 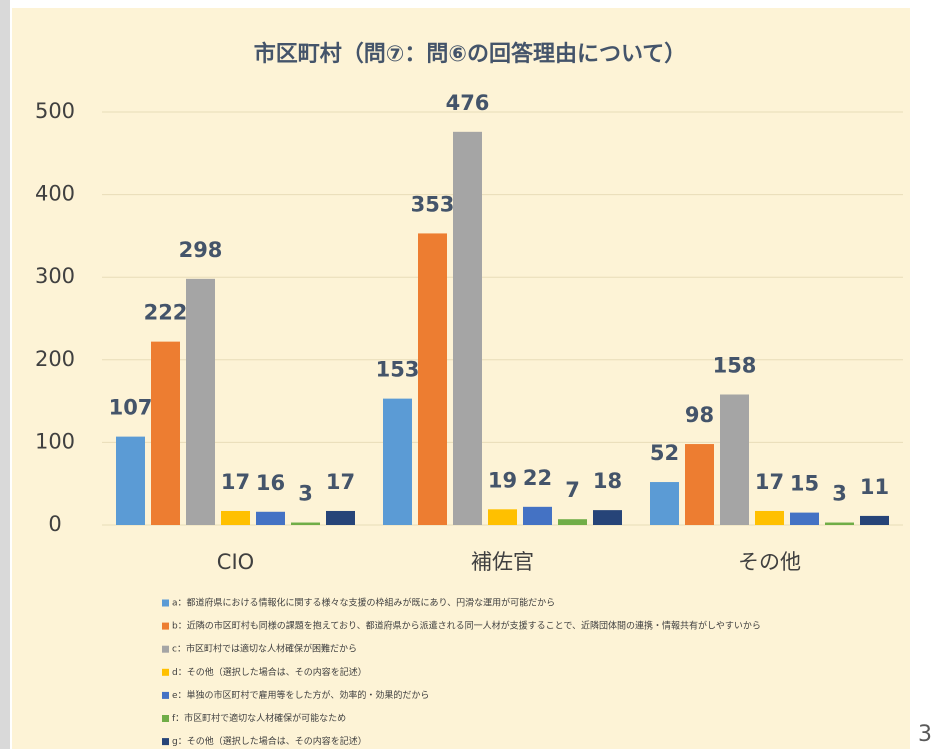 What do you see at coordinates (55, 441) in the screenshot?
I see `y-tick-label: 100` at bounding box center [55, 441].